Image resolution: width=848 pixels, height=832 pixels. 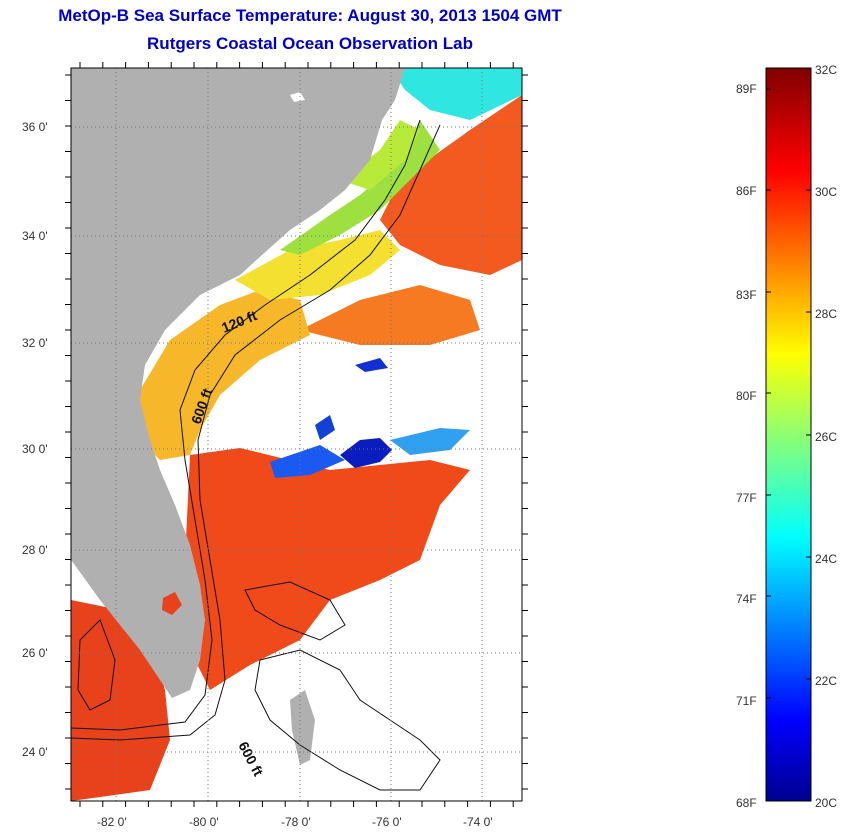 What do you see at coordinates (112, 822) in the screenshot?
I see `lon-tick-label: -82 0'` at bounding box center [112, 822].